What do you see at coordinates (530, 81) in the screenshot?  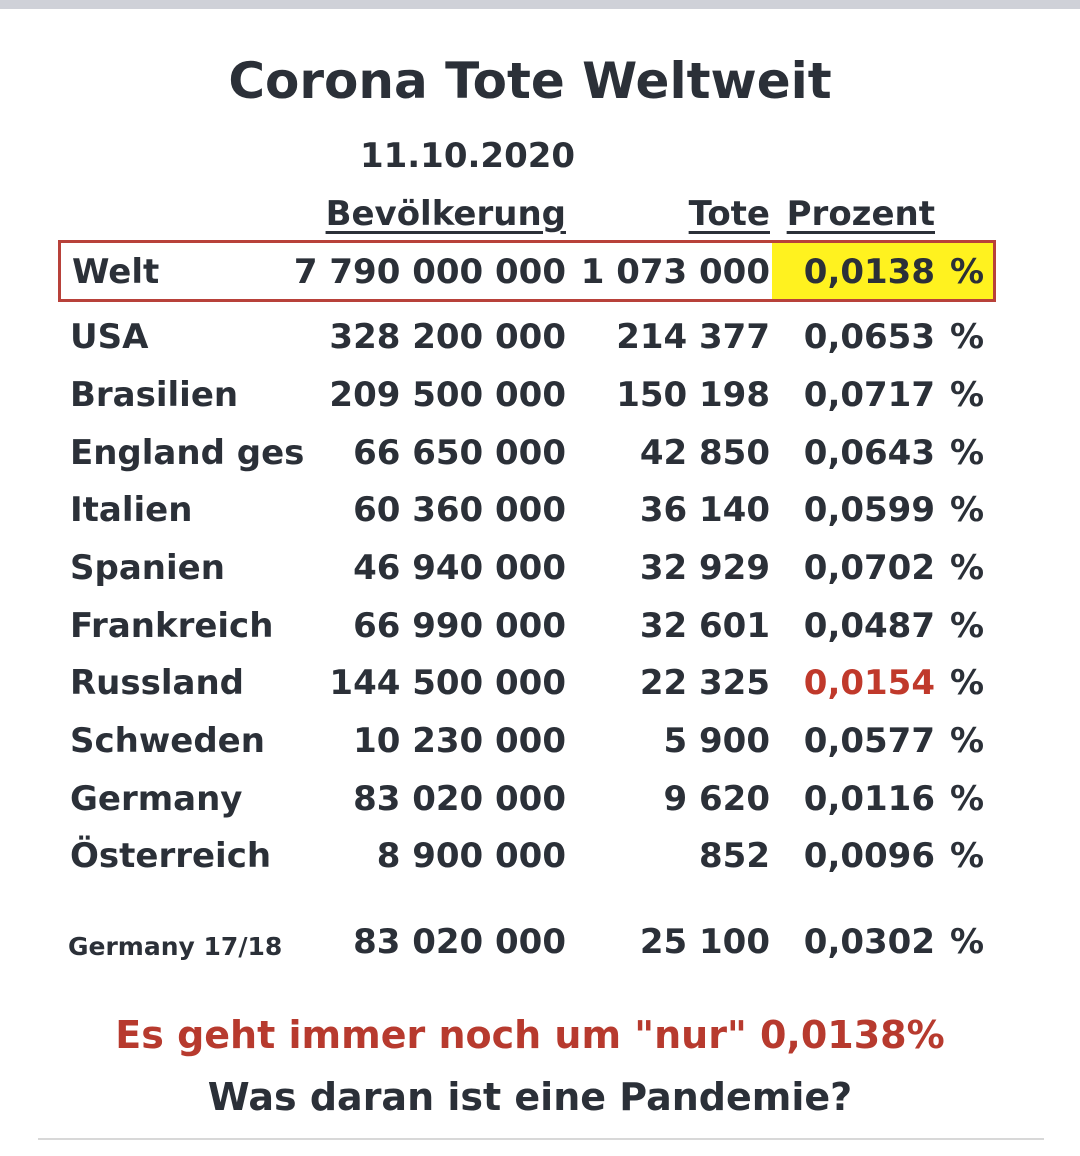 I see `page-title: Corona Tote Weltweit` at bounding box center [530, 81].